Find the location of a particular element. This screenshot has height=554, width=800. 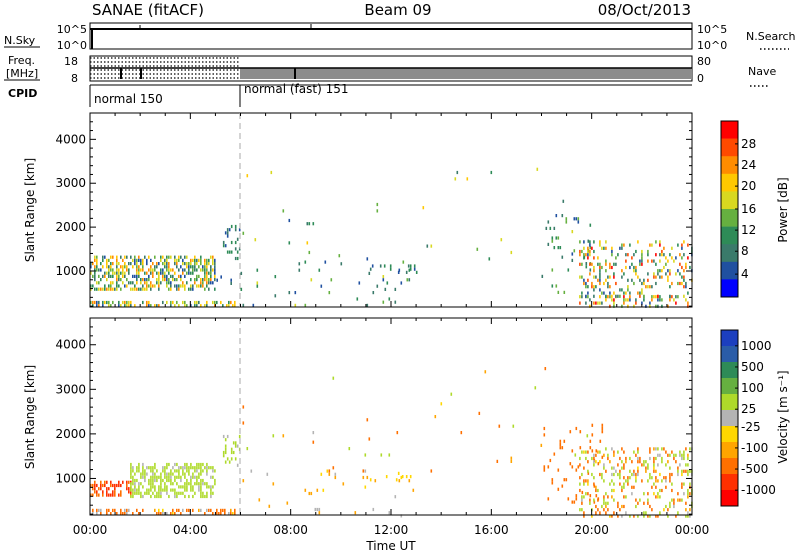

colorbar-block is located at coordinates (729, 466).